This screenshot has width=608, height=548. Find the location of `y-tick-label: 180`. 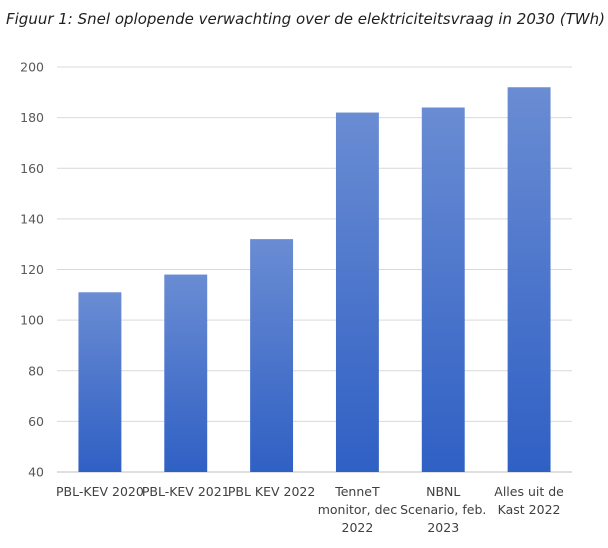

y-tick-label: 180 is located at coordinates (32, 117).